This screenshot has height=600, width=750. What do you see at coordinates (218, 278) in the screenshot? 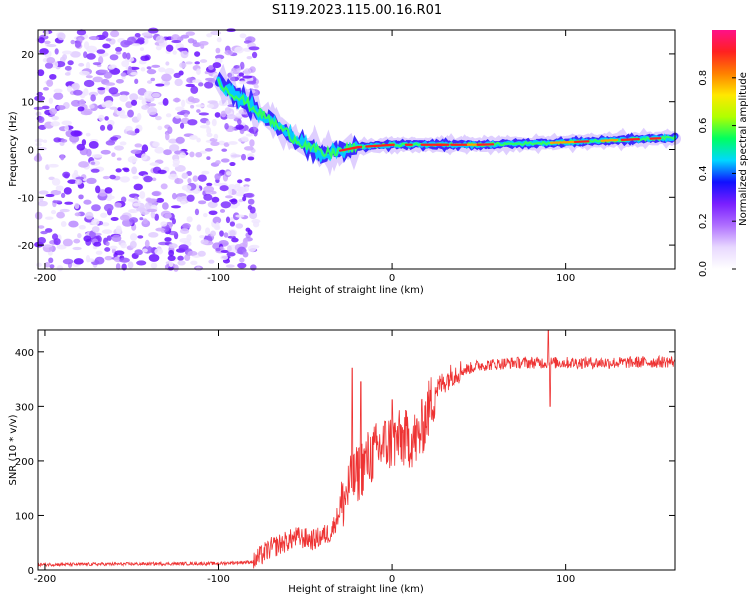
I see `spectrogram-x-tick-label: -100` at bounding box center [218, 278].